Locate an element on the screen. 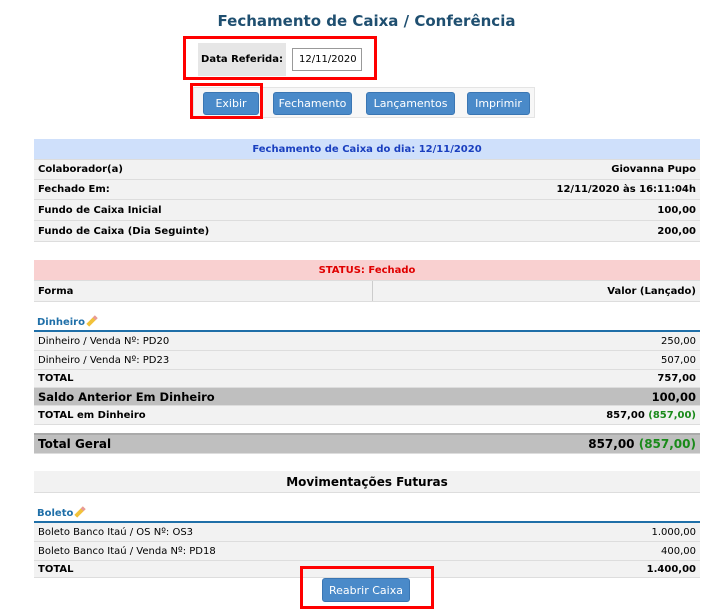 Image resolution: width=713 pixels, height=613 pixels. summary-row: Fechado Em: 12/11/2020 às 16:11:04h is located at coordinates (367, 190).